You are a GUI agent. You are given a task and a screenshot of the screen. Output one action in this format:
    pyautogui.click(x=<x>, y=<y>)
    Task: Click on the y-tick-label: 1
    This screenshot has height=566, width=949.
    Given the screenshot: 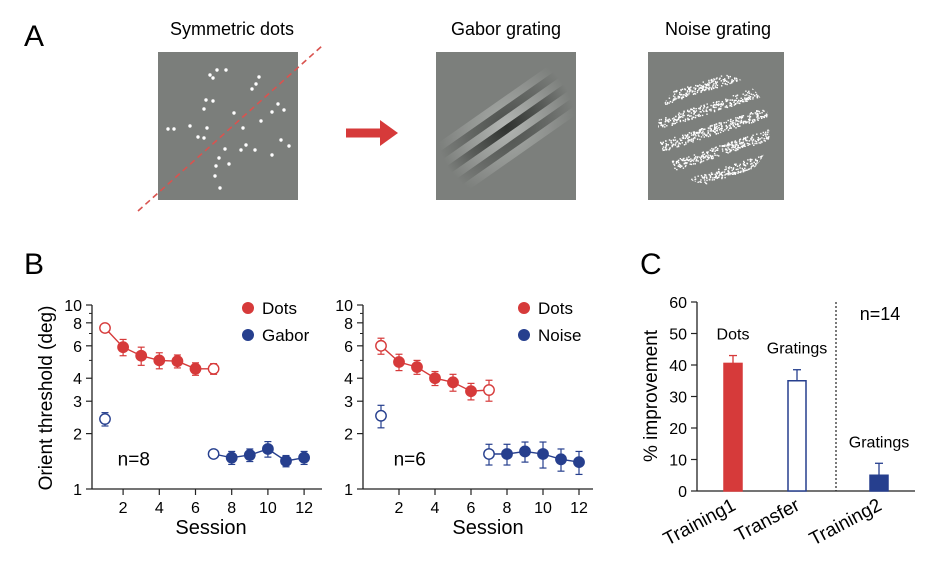 What is the action you would take?
    pyautogui.click(x=77, y=490)
    